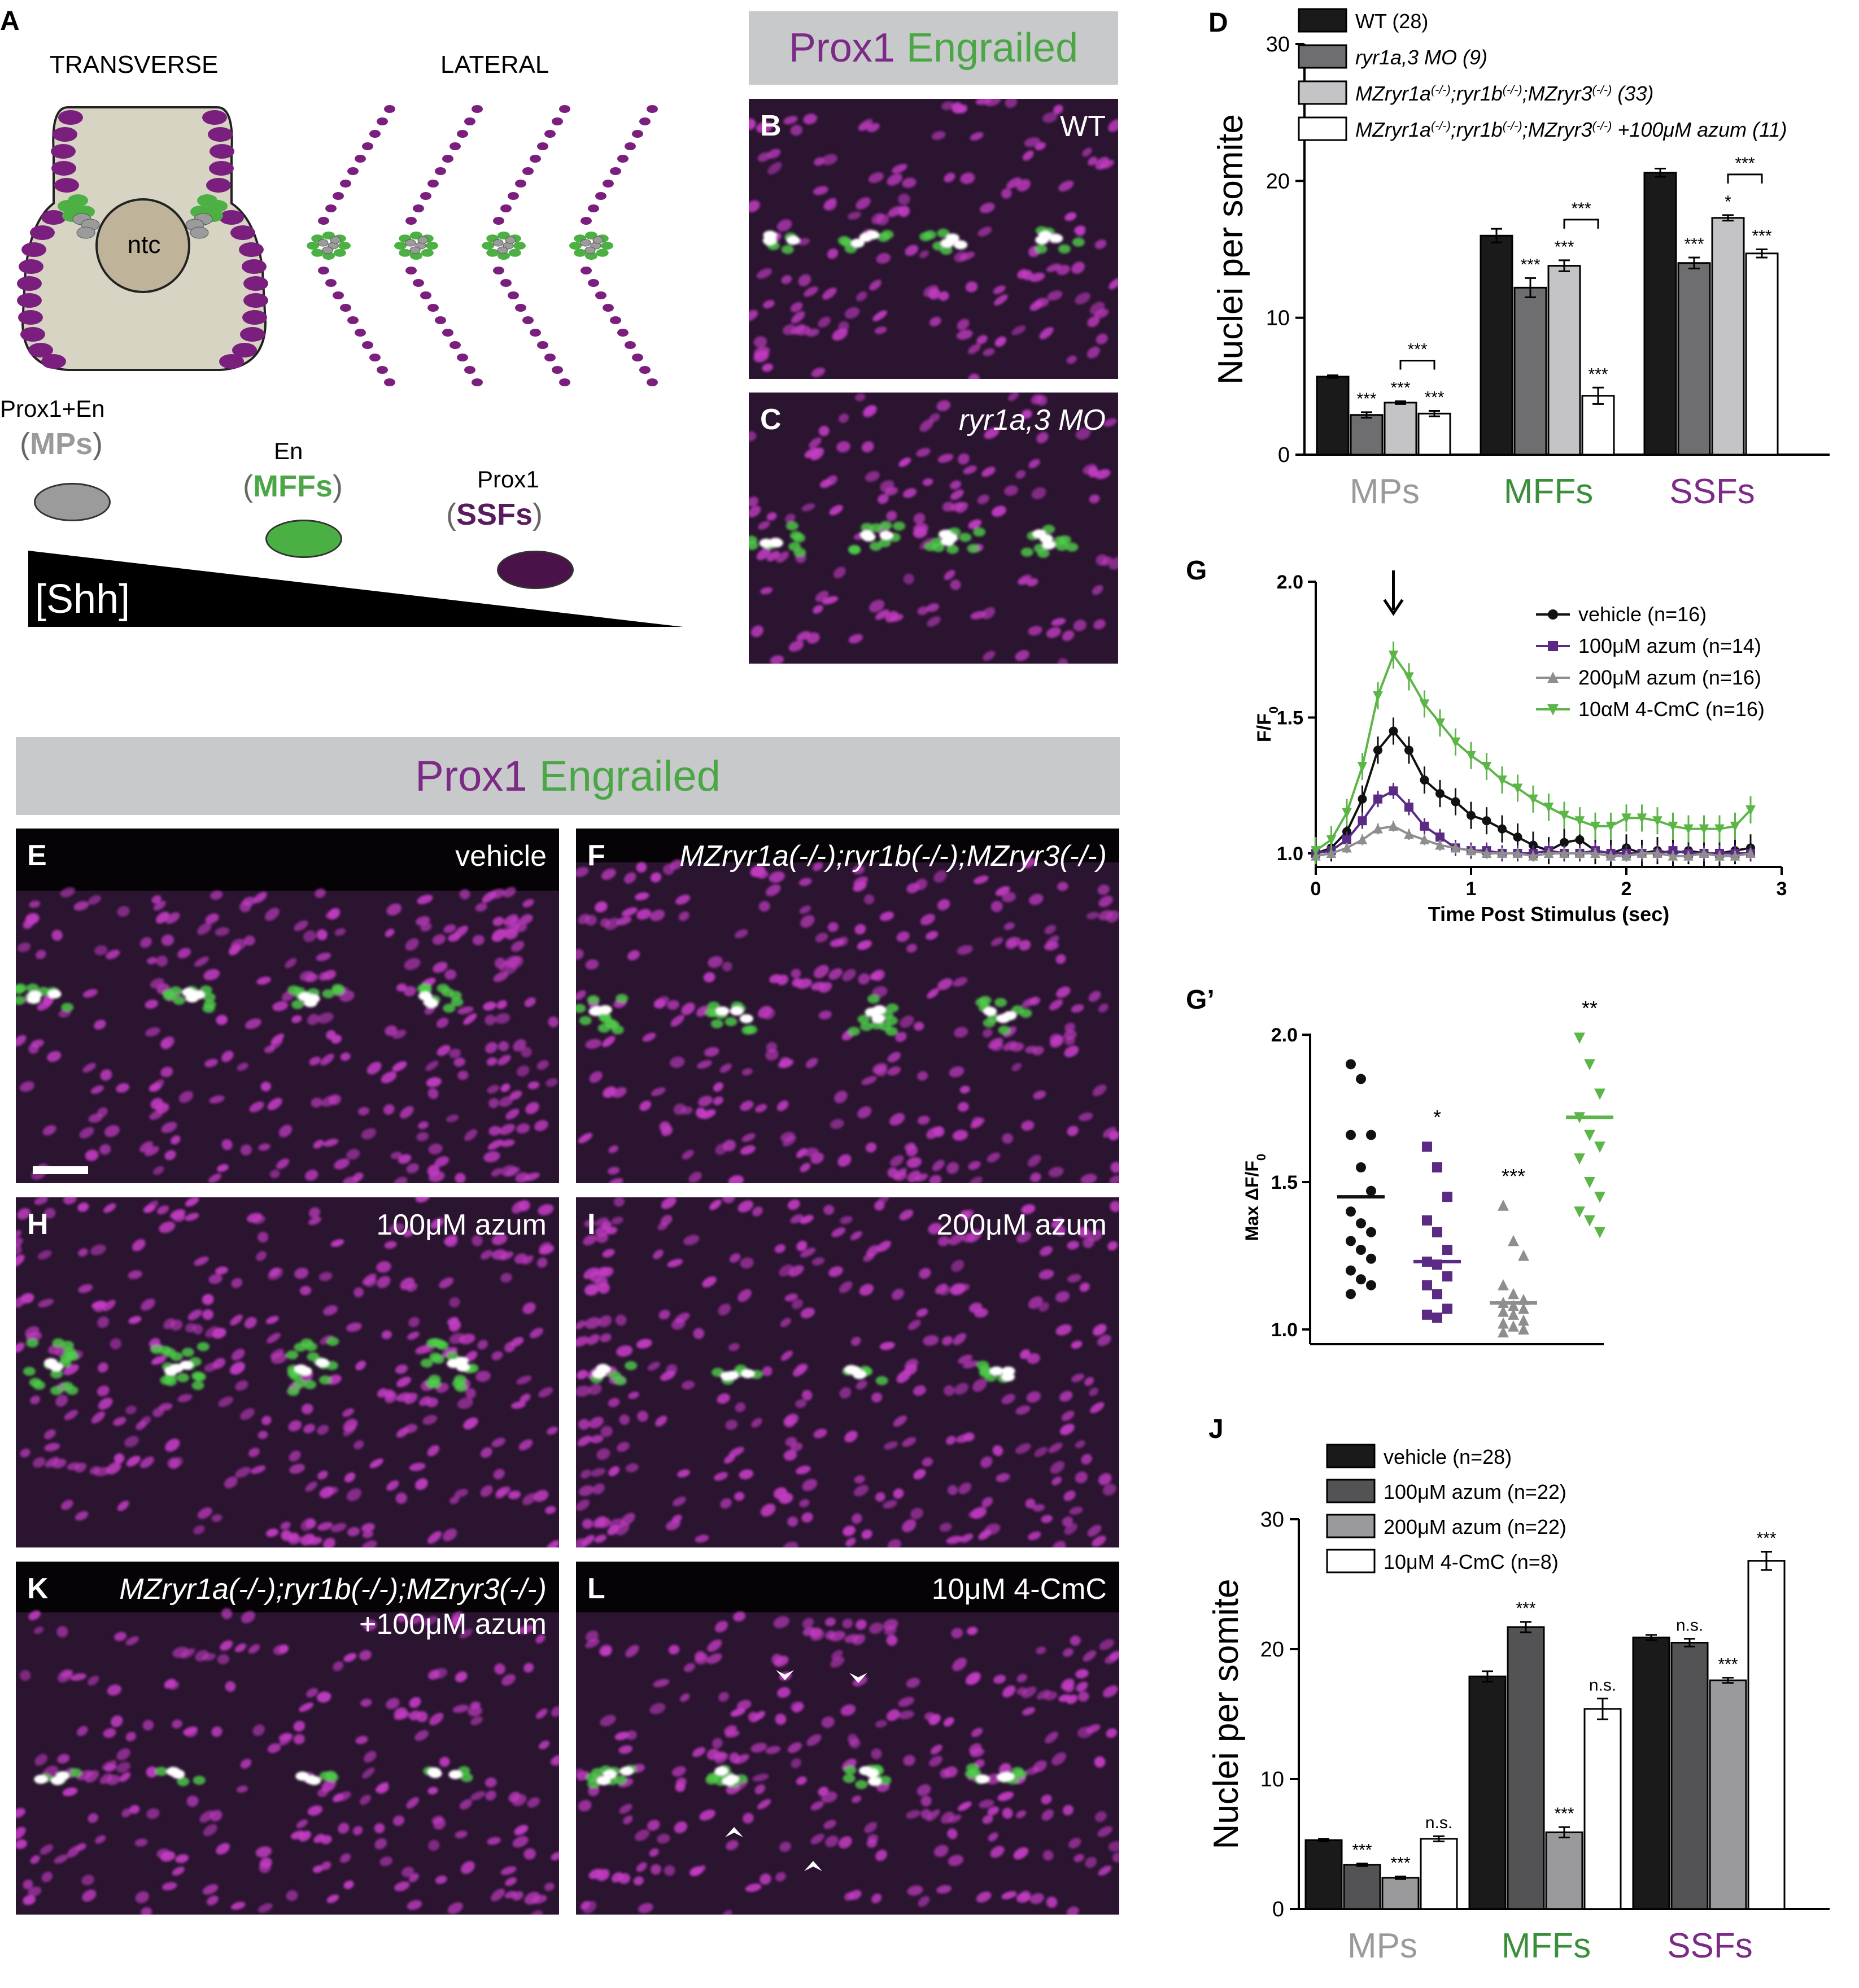  Describe the element at coordinates (1218, 23) in the screenshot. I see `panel-label: D` at that location.